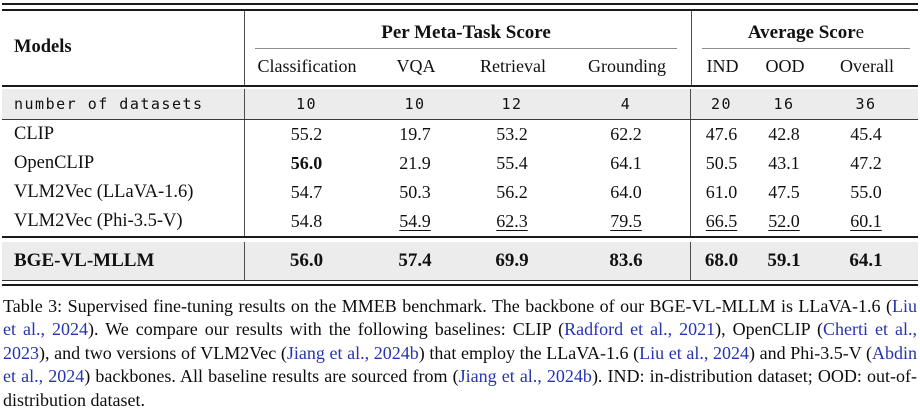 The image size is (920, 415). Describe the element at coordinates (529, 352) in the screenshot. I see `caption-text: ) that employ the LLaVA-1.6 (` at that location.